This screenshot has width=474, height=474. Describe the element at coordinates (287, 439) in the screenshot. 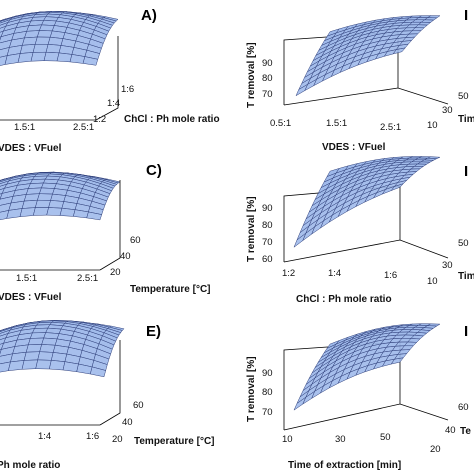

I see `tick-f-x-0: 10` at that location.